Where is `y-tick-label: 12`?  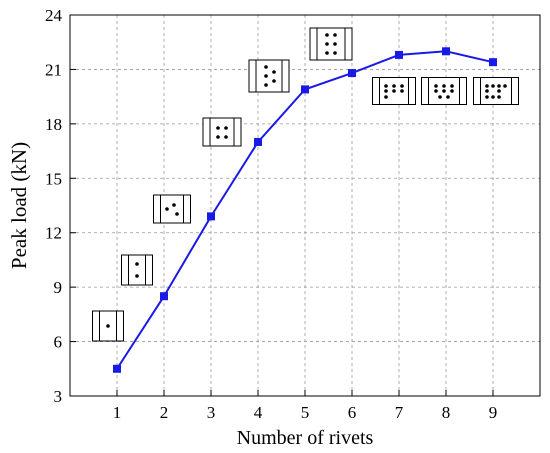
y-tick-label: 12 is located at coordinates (53, 233).